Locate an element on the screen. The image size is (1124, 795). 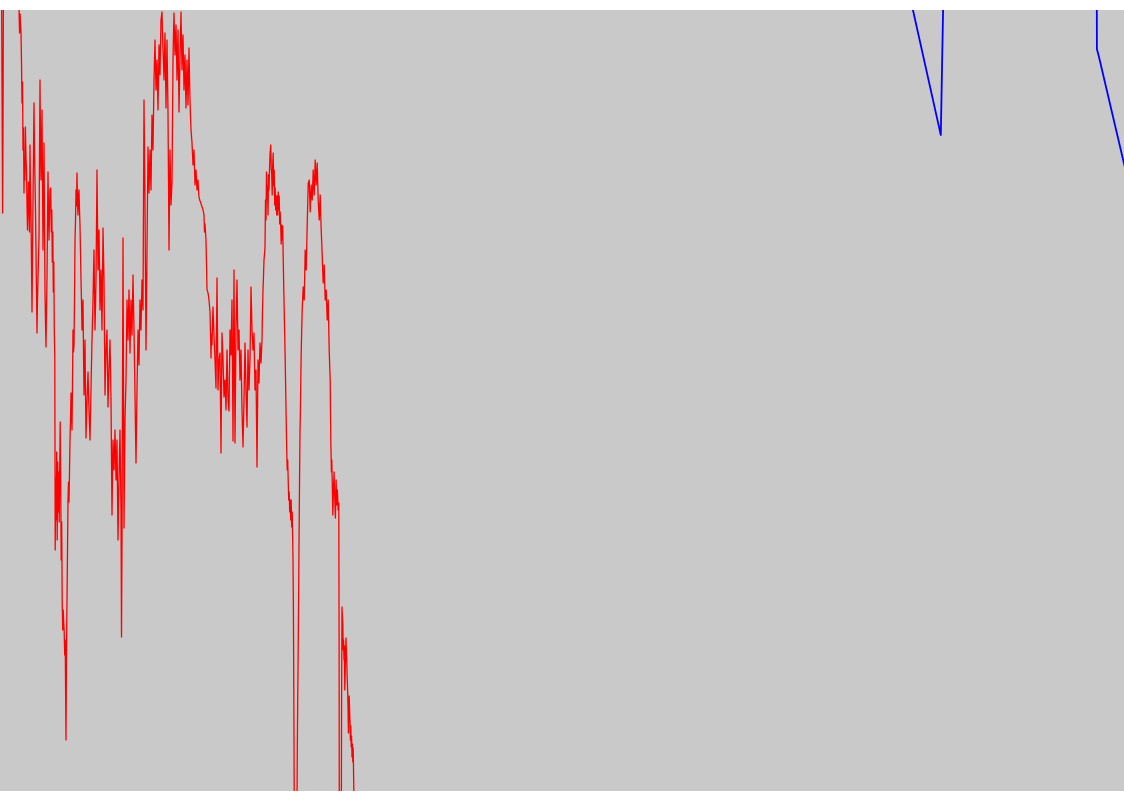
blue-trace-segment-1-line is located at coordinates (928, 73).